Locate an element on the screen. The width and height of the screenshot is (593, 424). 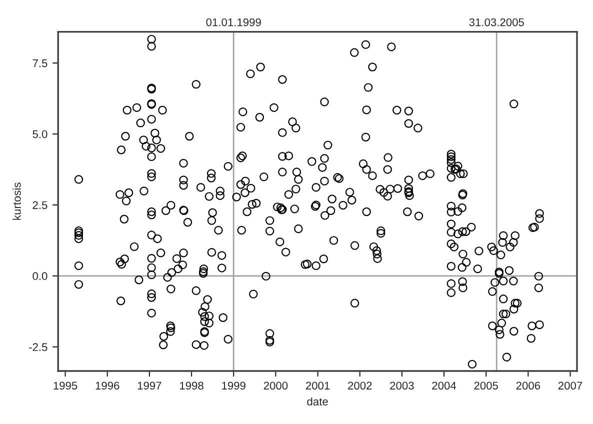
x-tick-label: 1997 is located at coordinates (150, 386).